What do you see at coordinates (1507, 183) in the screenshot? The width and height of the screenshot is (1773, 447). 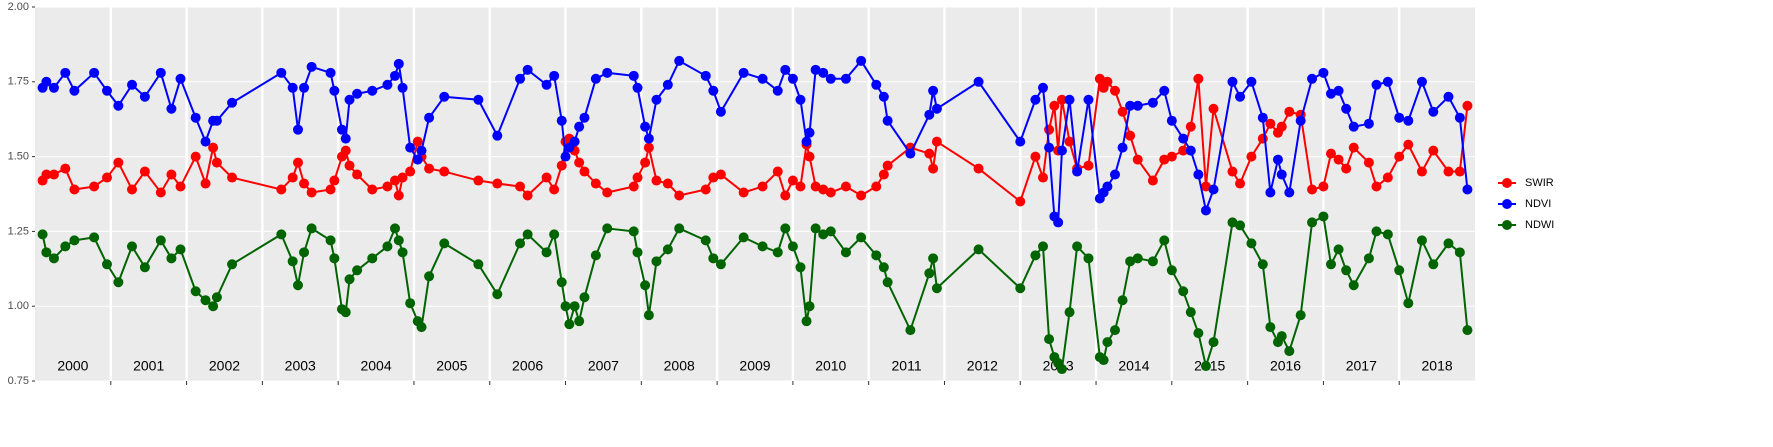 I see `legend-marker` at bounding box center [1507, 183].